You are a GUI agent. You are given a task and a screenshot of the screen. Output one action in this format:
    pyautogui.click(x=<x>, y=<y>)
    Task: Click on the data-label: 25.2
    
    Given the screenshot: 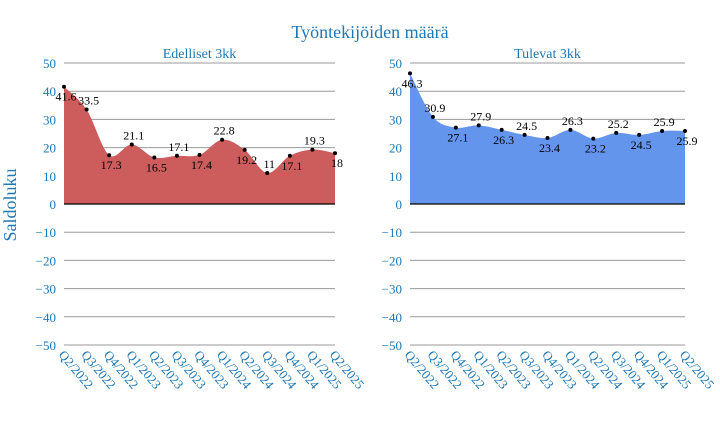 What is the action you would take?
    pyautogui.click(x=618, y=124)
    